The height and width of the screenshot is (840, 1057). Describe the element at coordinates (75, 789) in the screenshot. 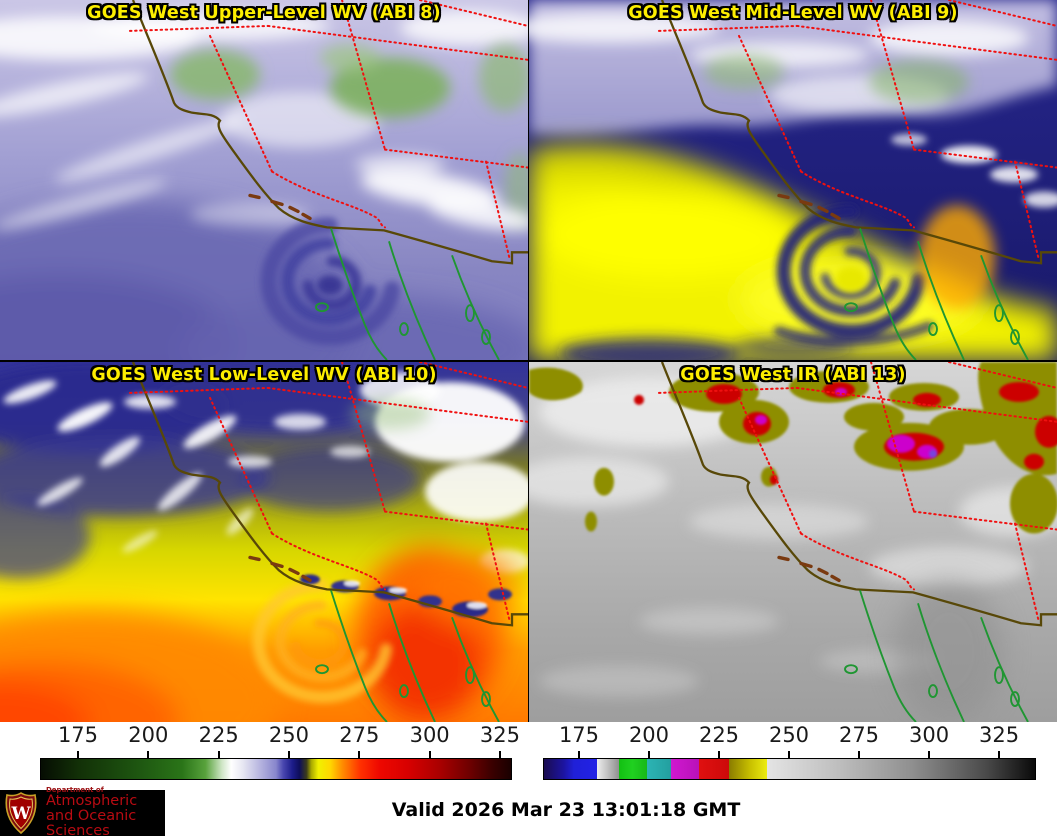

I see `logo-dept-line: Department of` at that location.